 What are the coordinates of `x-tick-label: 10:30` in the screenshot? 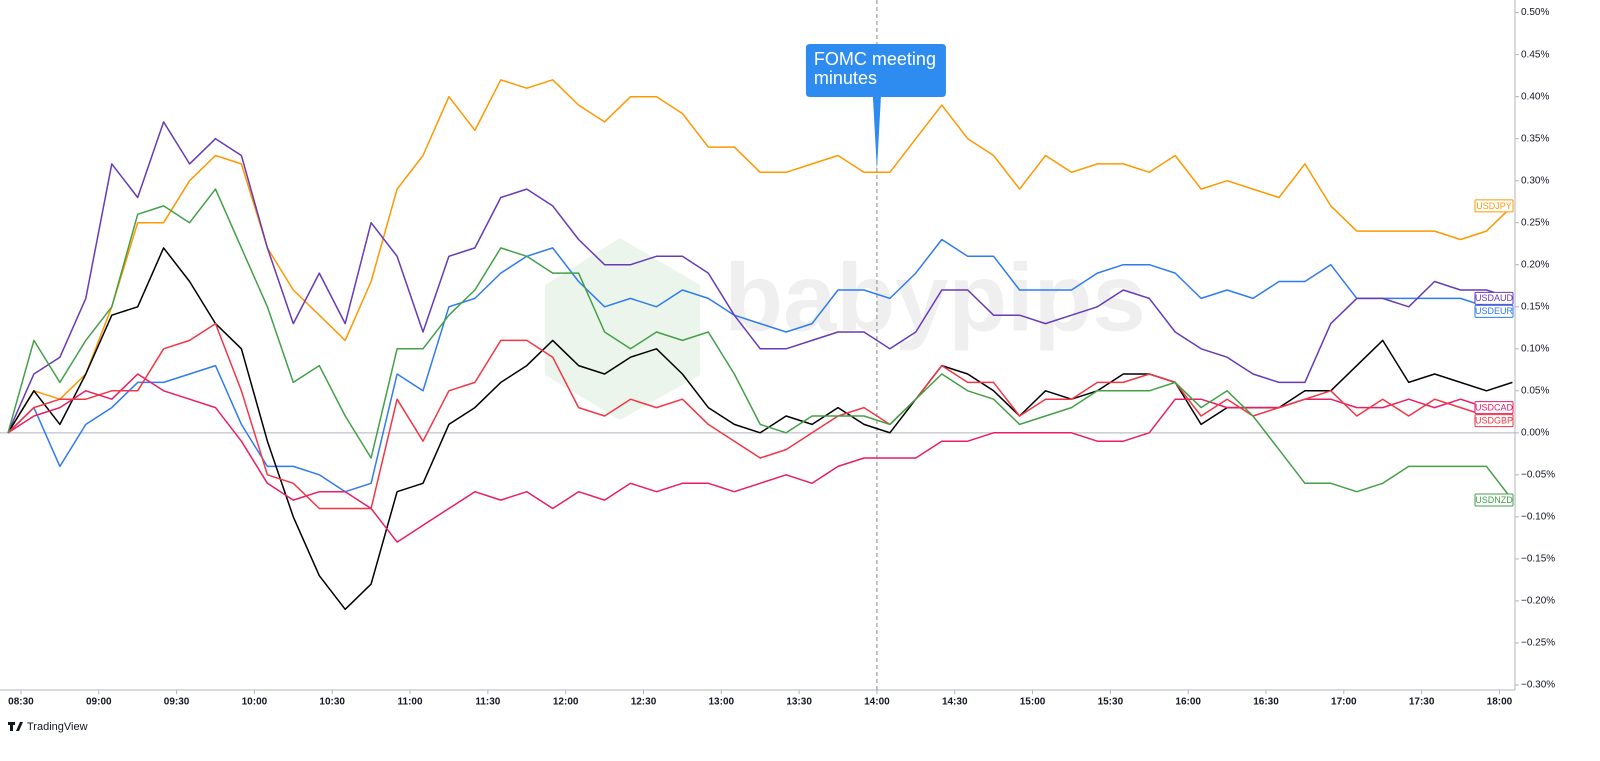 It's located at (332, 702).